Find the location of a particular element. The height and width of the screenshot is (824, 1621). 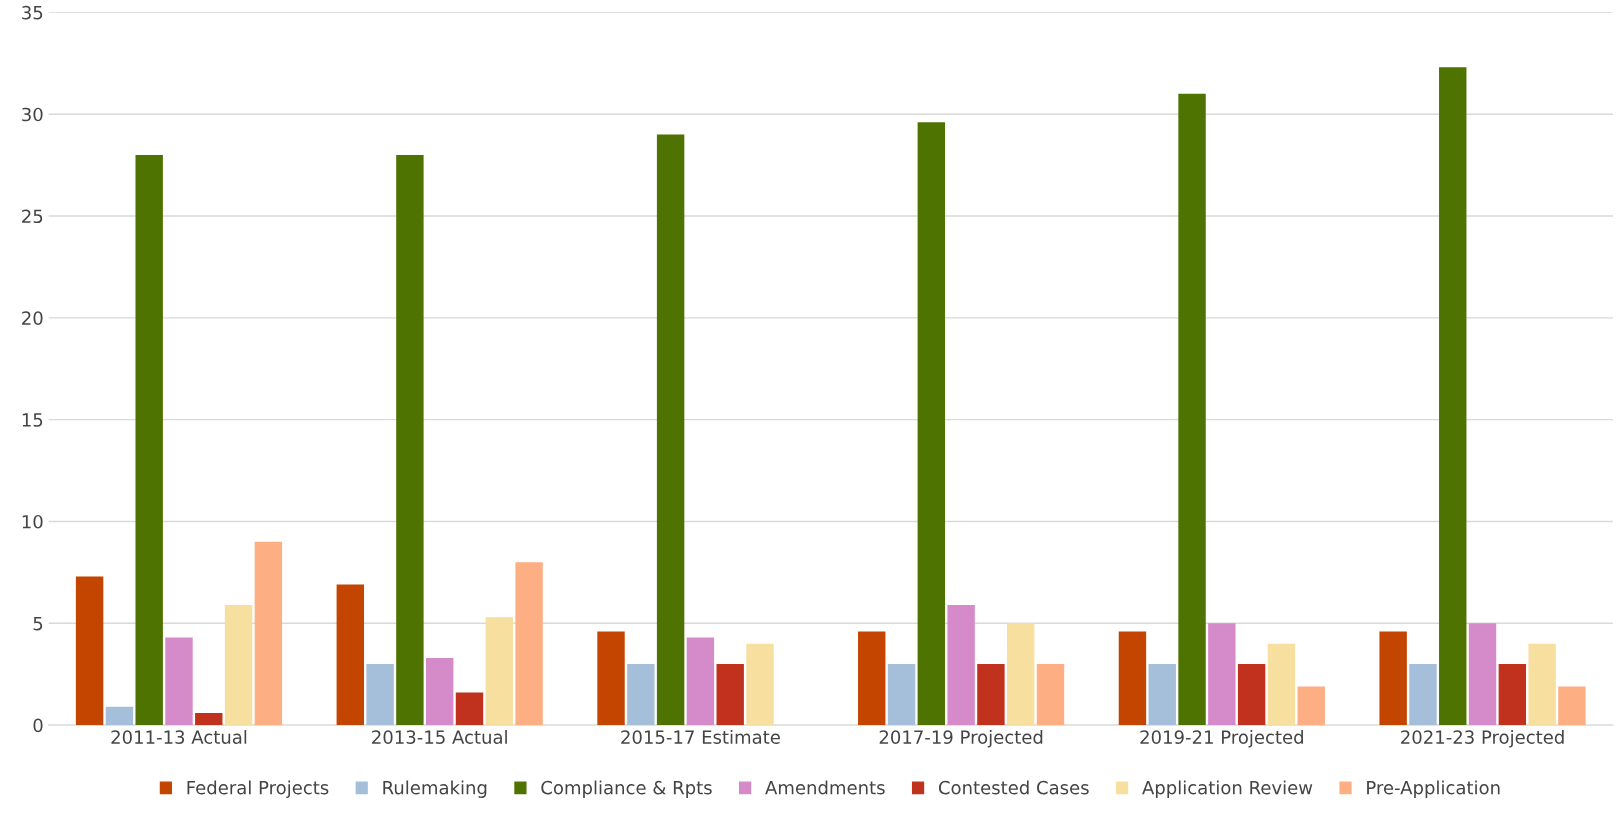

y-tick-label: 20 is located at coordinates (32, 318).